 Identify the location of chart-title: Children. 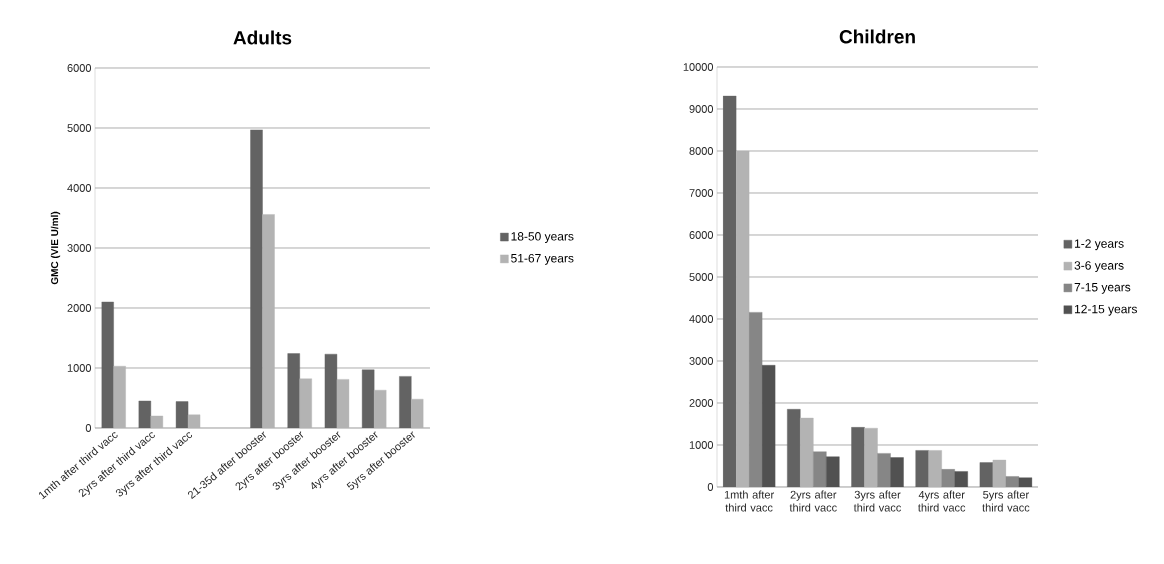
(877, 36).